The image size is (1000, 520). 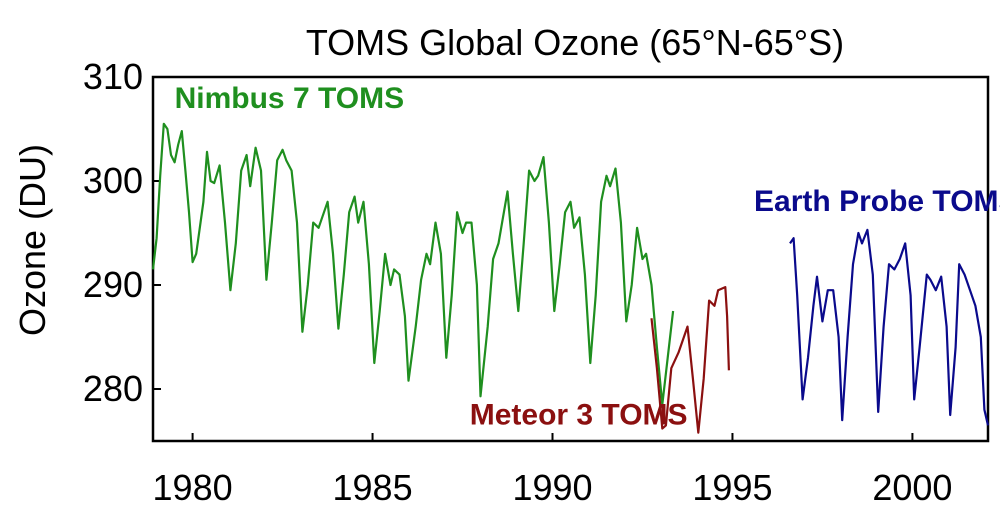 What do you see at coordinates (32, 240) in the screenshot?
I see `y-axis-label: Ozone (DU)` at bounding box center [32, 240].